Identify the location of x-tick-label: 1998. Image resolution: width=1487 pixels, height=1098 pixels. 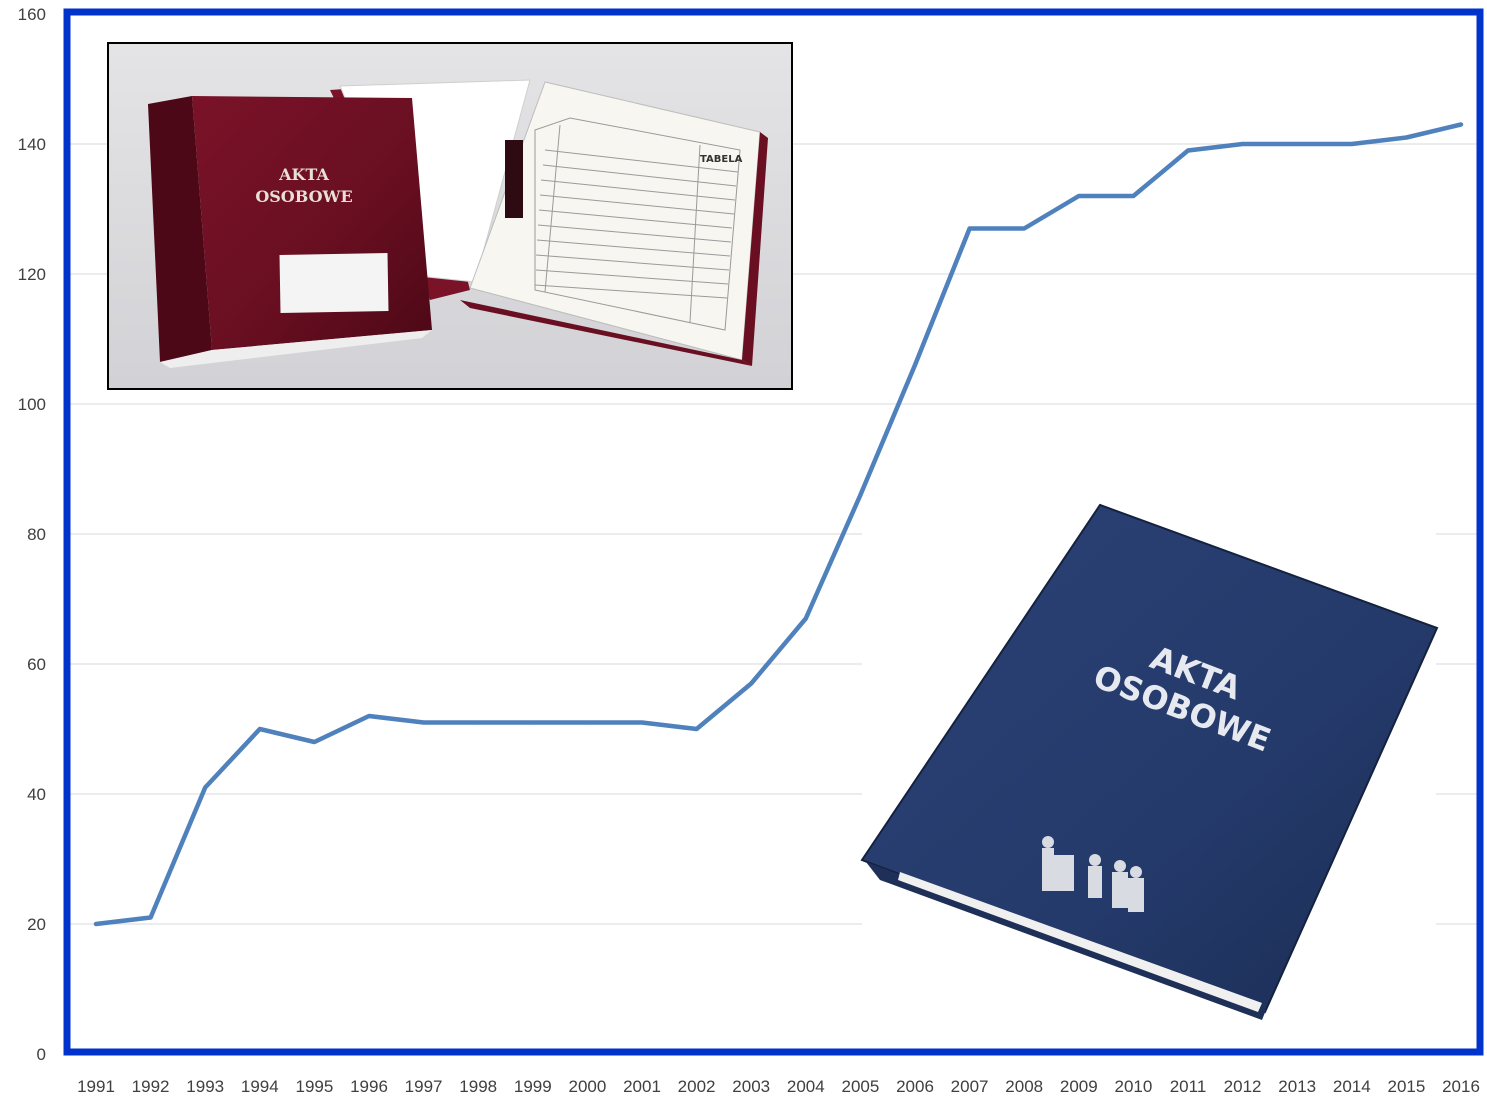
(478, 1086).